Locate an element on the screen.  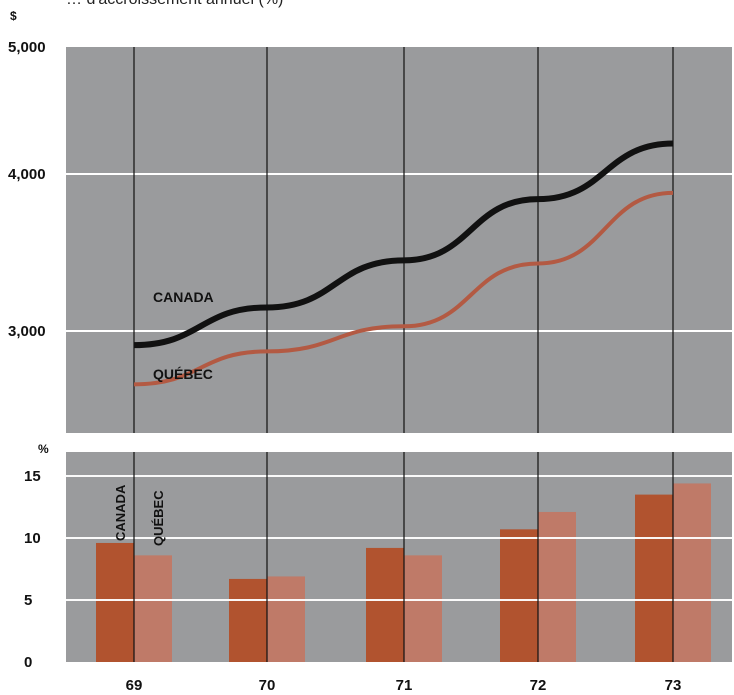
series-label-quebec: QUÉBEC is located at coordinates (183, 374).